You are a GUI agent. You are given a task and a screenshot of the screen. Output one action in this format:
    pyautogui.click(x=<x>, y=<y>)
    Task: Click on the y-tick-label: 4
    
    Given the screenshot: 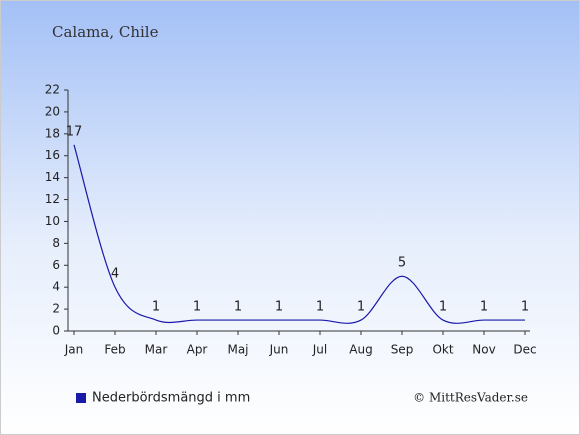 What is the action you would take?
    pyautogui.click(x=56, y=287)
    